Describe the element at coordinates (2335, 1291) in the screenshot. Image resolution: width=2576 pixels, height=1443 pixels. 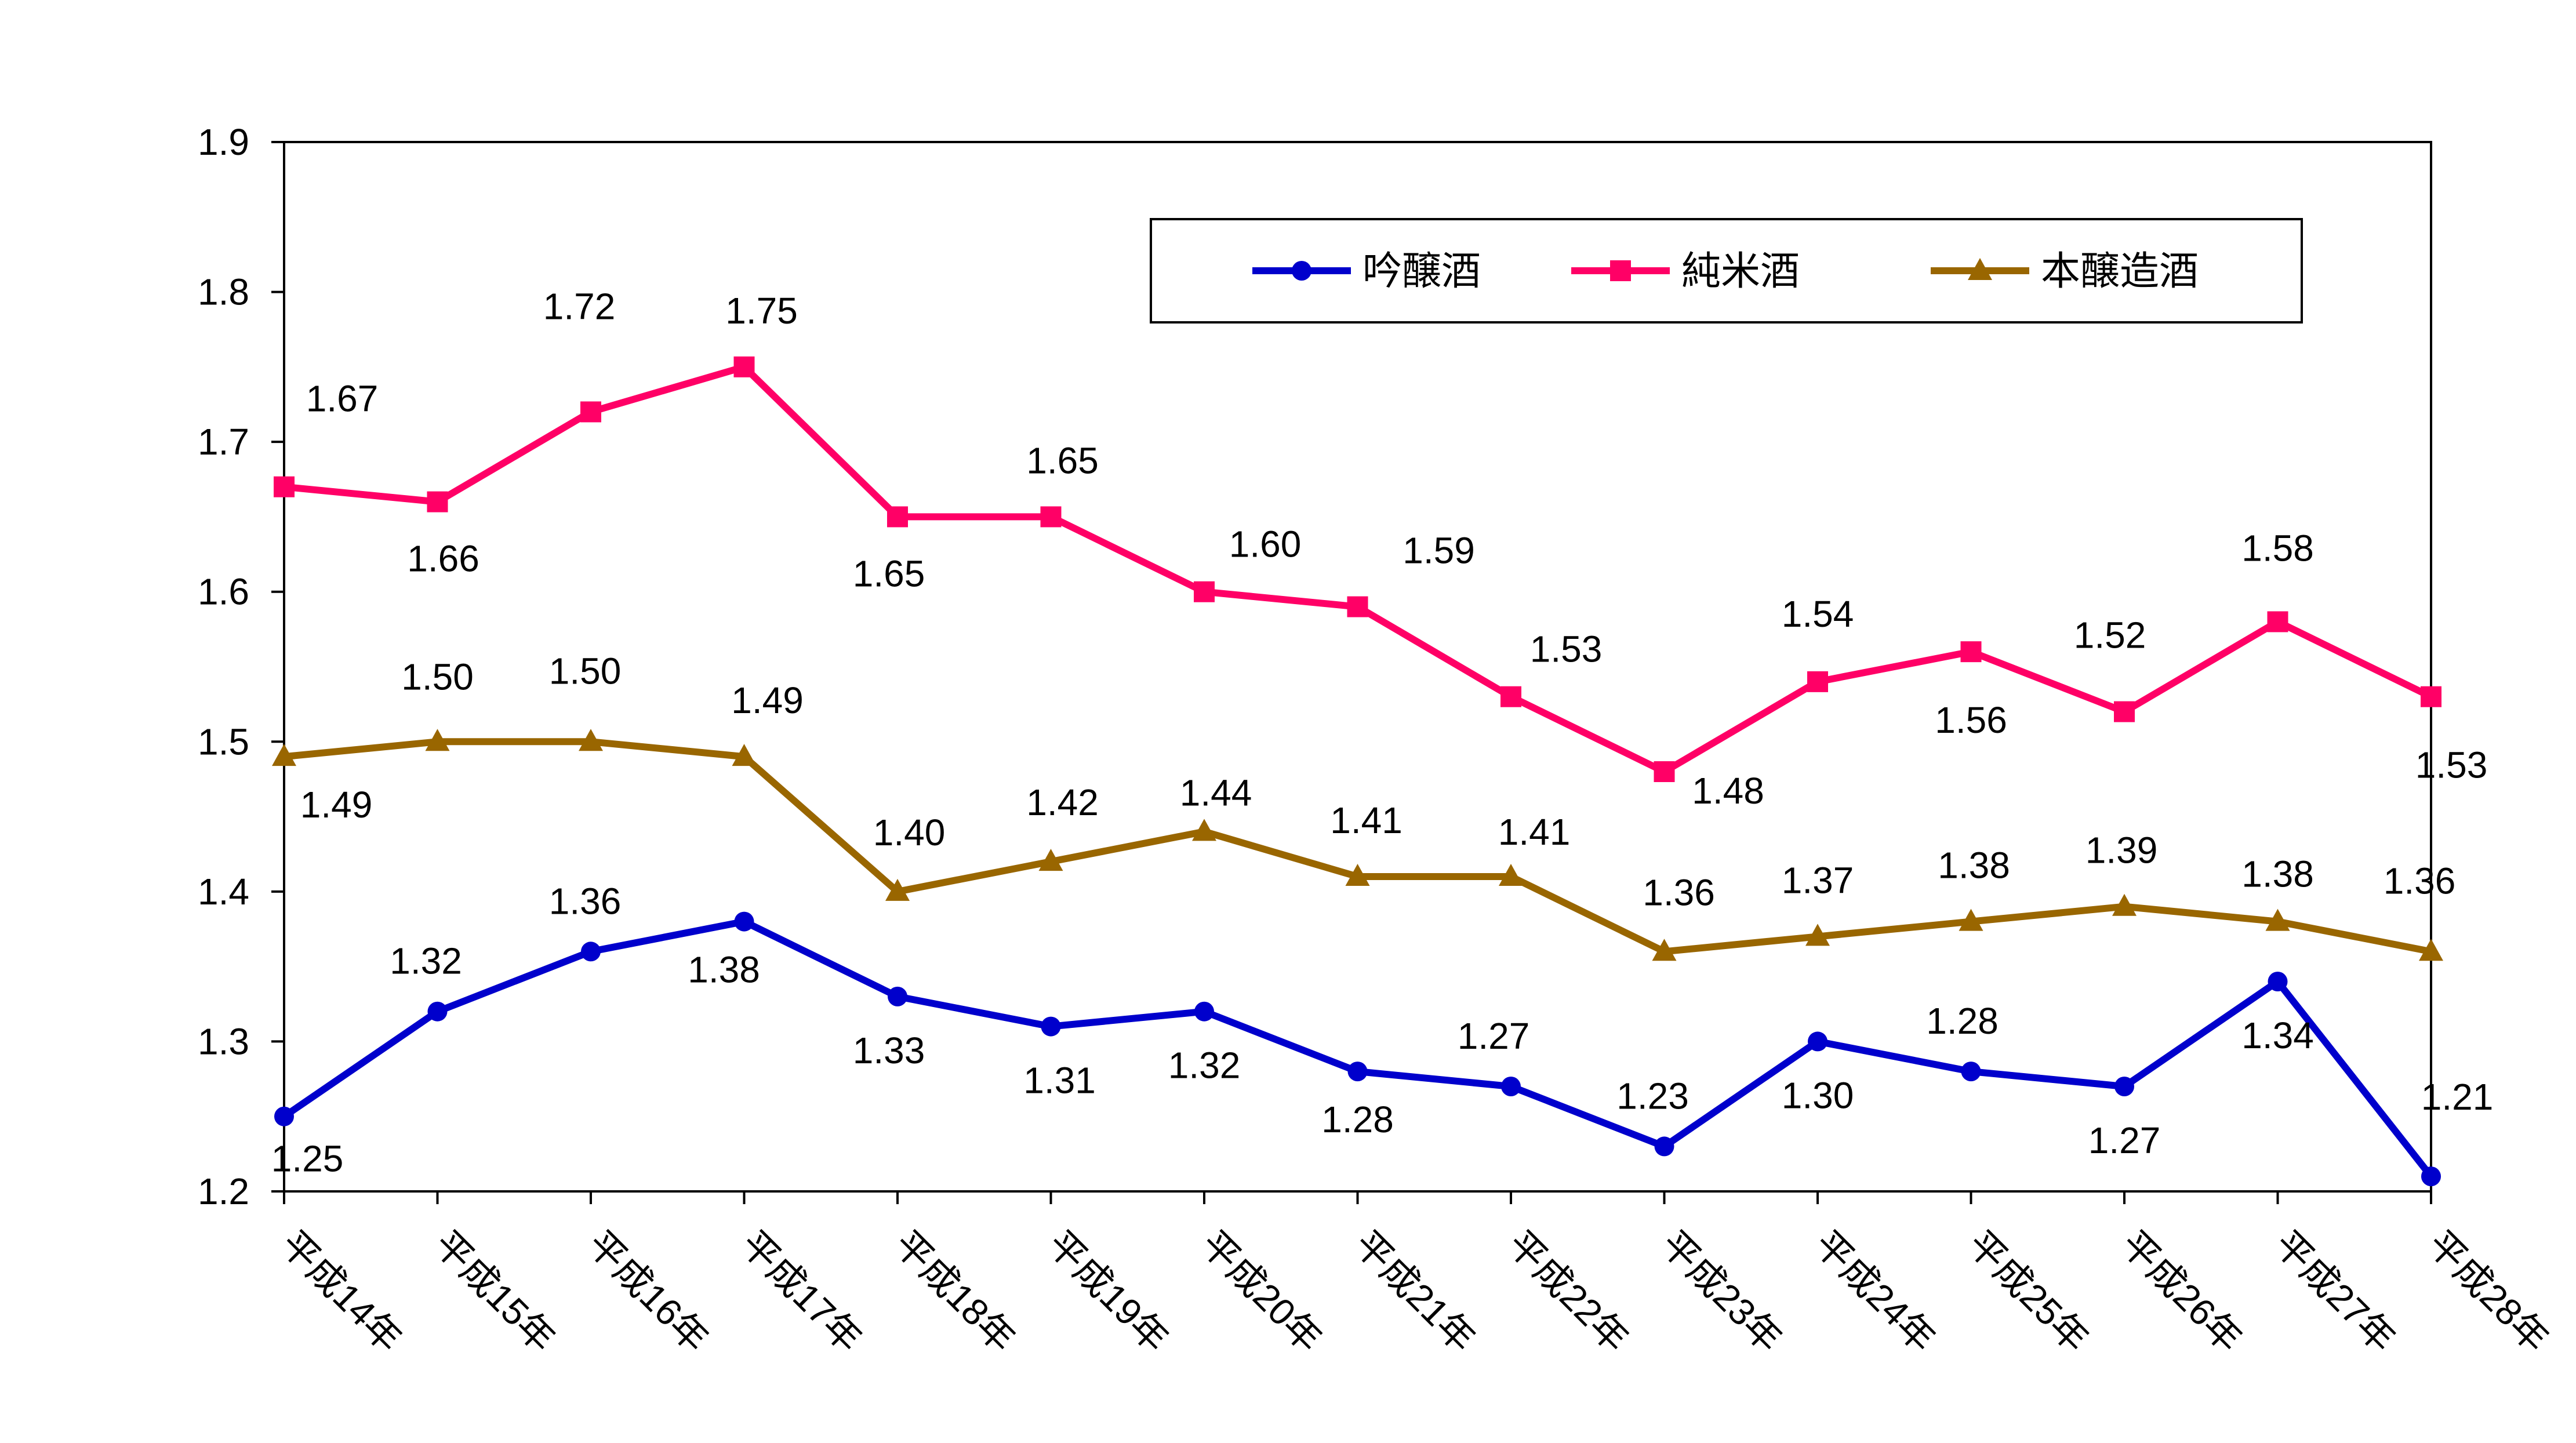
I see `x-tick-label: 平成27年` at that location.